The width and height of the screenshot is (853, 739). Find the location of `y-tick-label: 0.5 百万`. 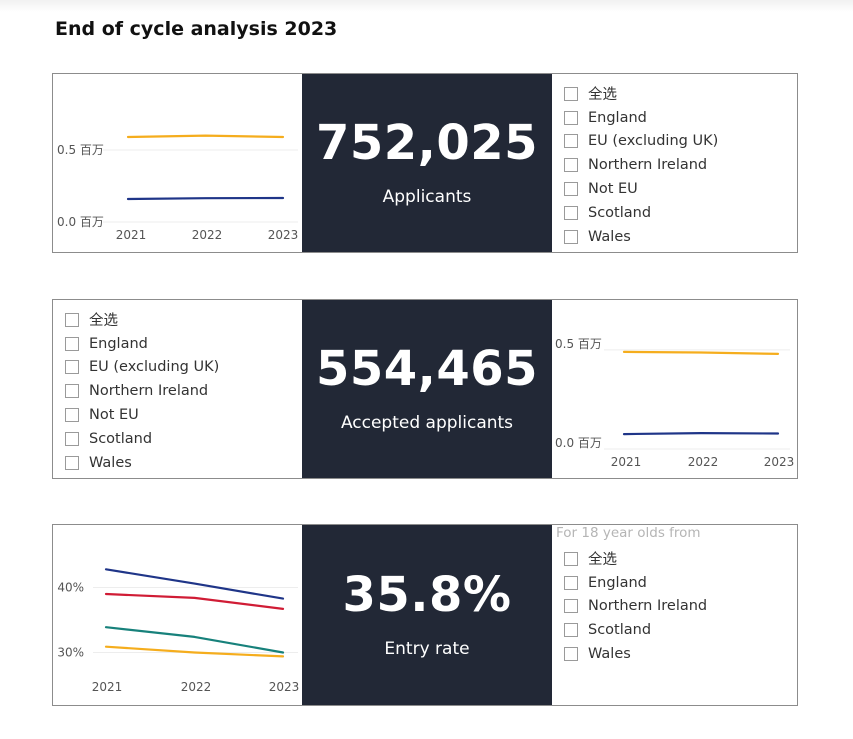

y-tick-label: 0.5 百万 is located at coordinates (578, 344).